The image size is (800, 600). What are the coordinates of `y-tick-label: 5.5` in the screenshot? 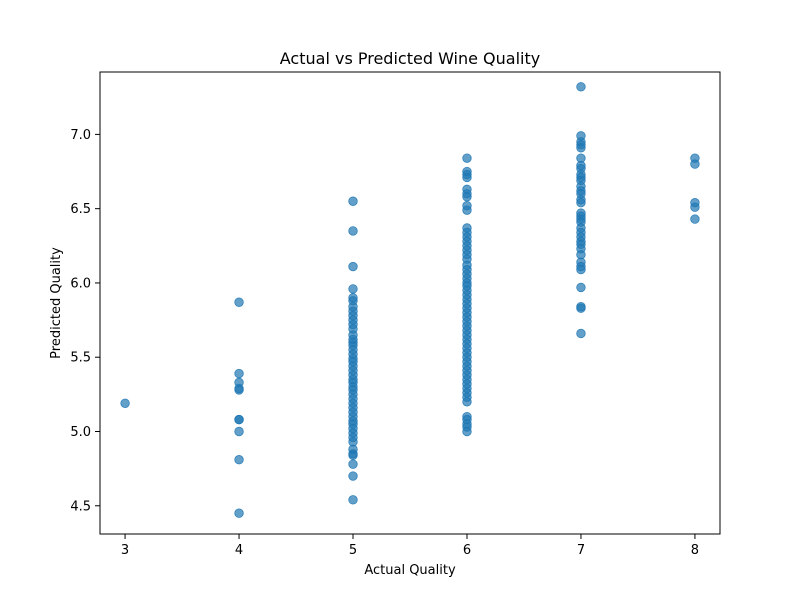 It's located at (80, 358).